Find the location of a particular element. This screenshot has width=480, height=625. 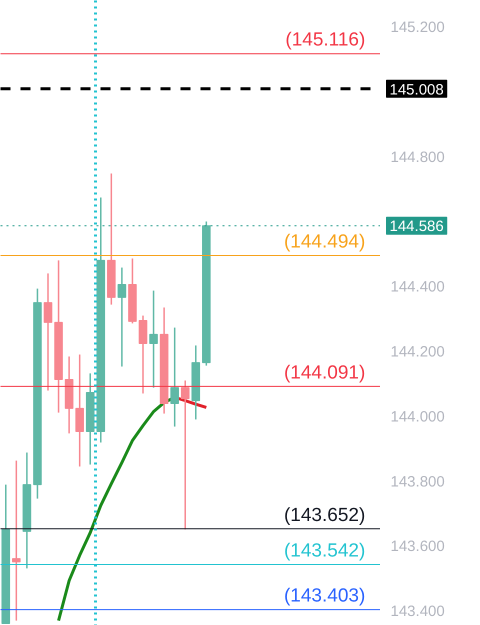

ref-line-label: (144.091) is located at coordinates (325, 373).